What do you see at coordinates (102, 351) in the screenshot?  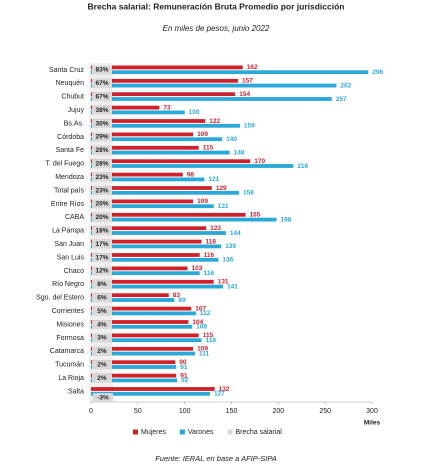 I see `gap-label: 2%` at bounding box center [102, 351].